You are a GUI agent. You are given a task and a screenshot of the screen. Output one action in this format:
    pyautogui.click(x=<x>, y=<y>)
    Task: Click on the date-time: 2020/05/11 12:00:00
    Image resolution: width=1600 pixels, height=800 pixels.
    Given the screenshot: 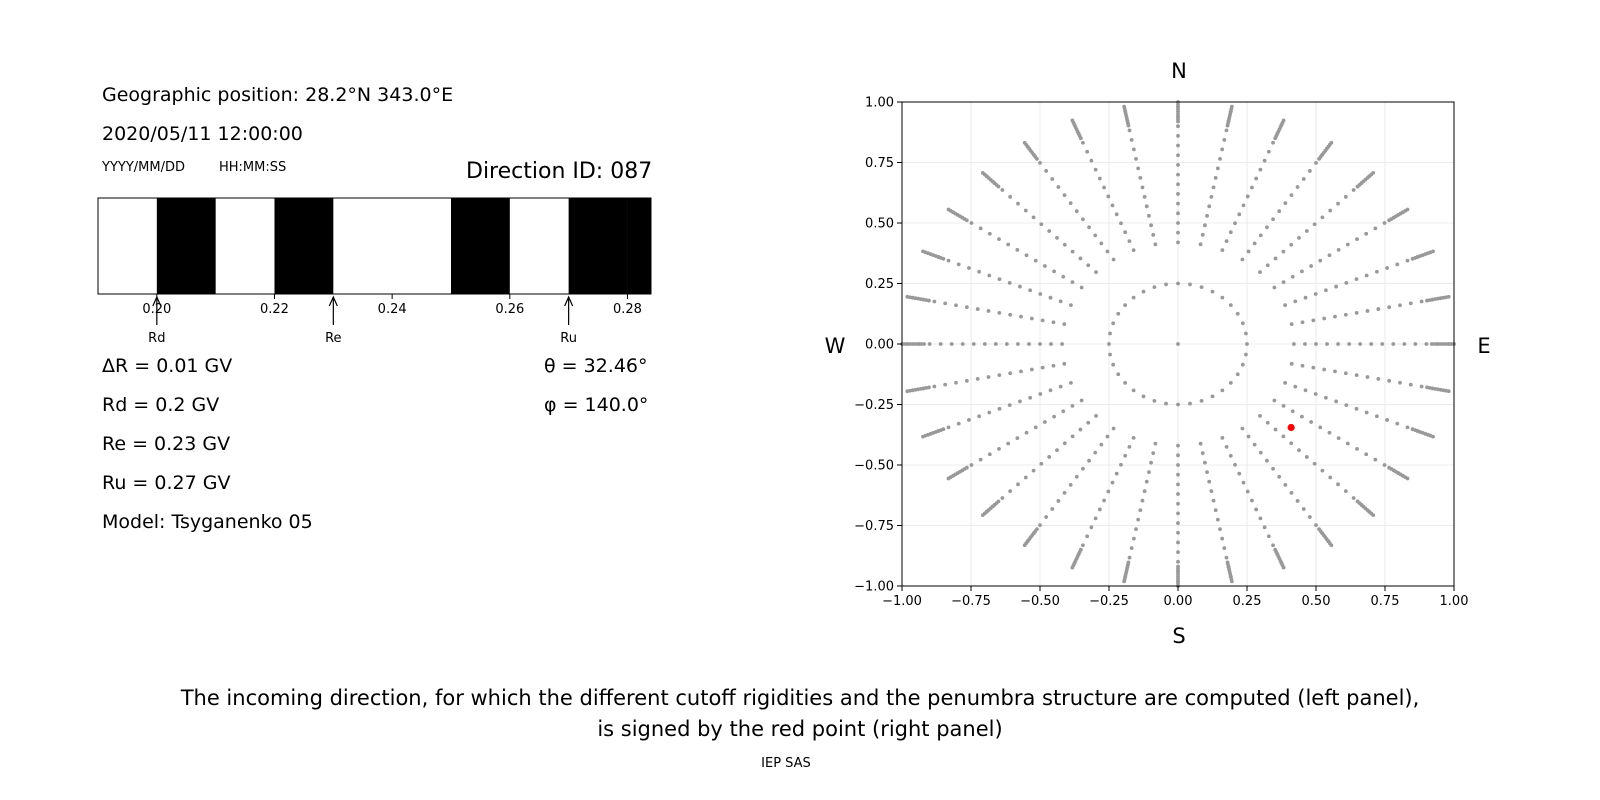 What is the action you would take?
    pyautogui.click(x=202, y=134)
    